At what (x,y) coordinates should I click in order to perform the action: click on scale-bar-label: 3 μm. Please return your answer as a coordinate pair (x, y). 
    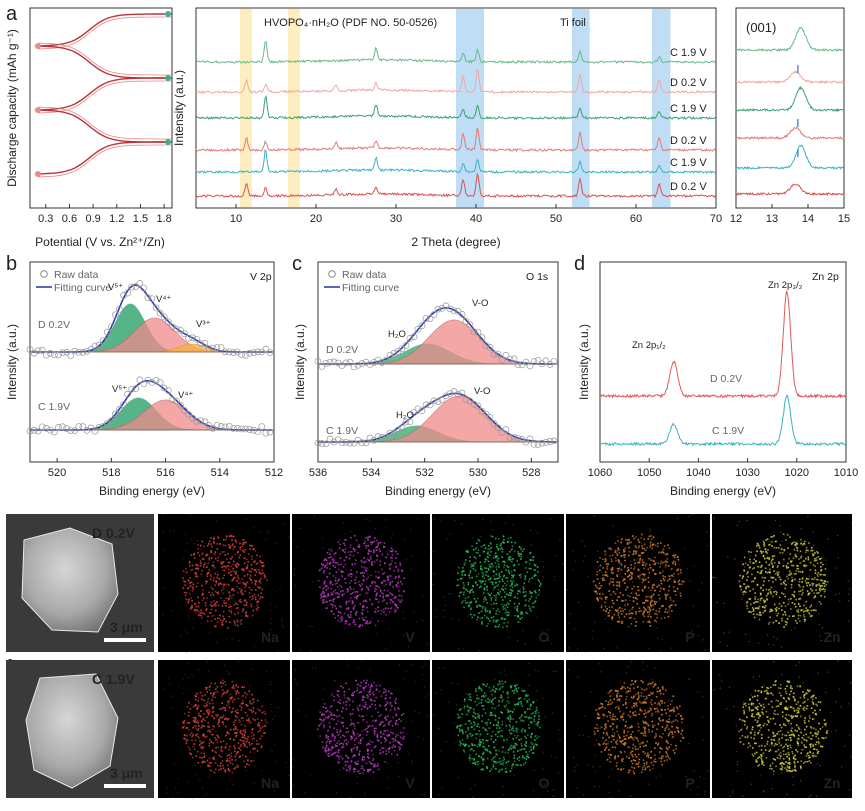
    Looking at the image, I should click on (126, 627).